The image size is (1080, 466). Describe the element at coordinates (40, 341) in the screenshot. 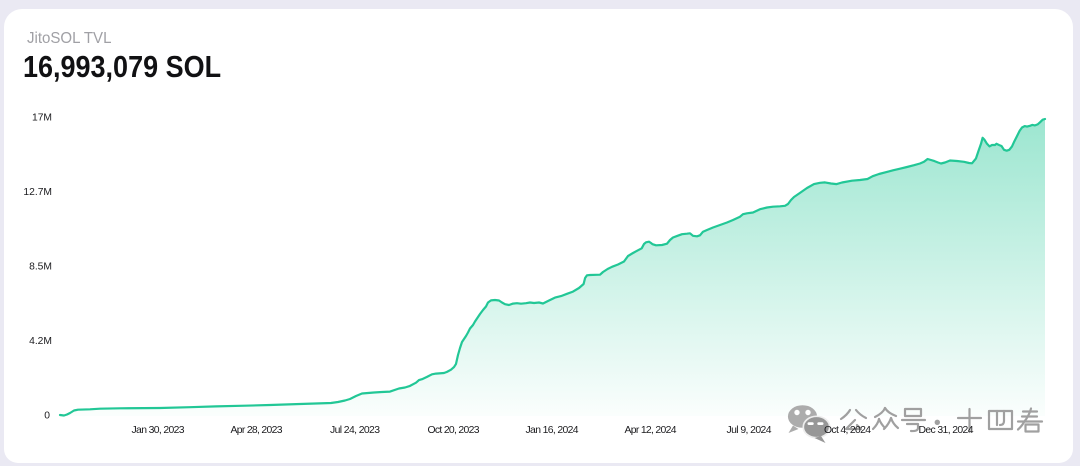

I see `svg-text: 4.2M` at that location.